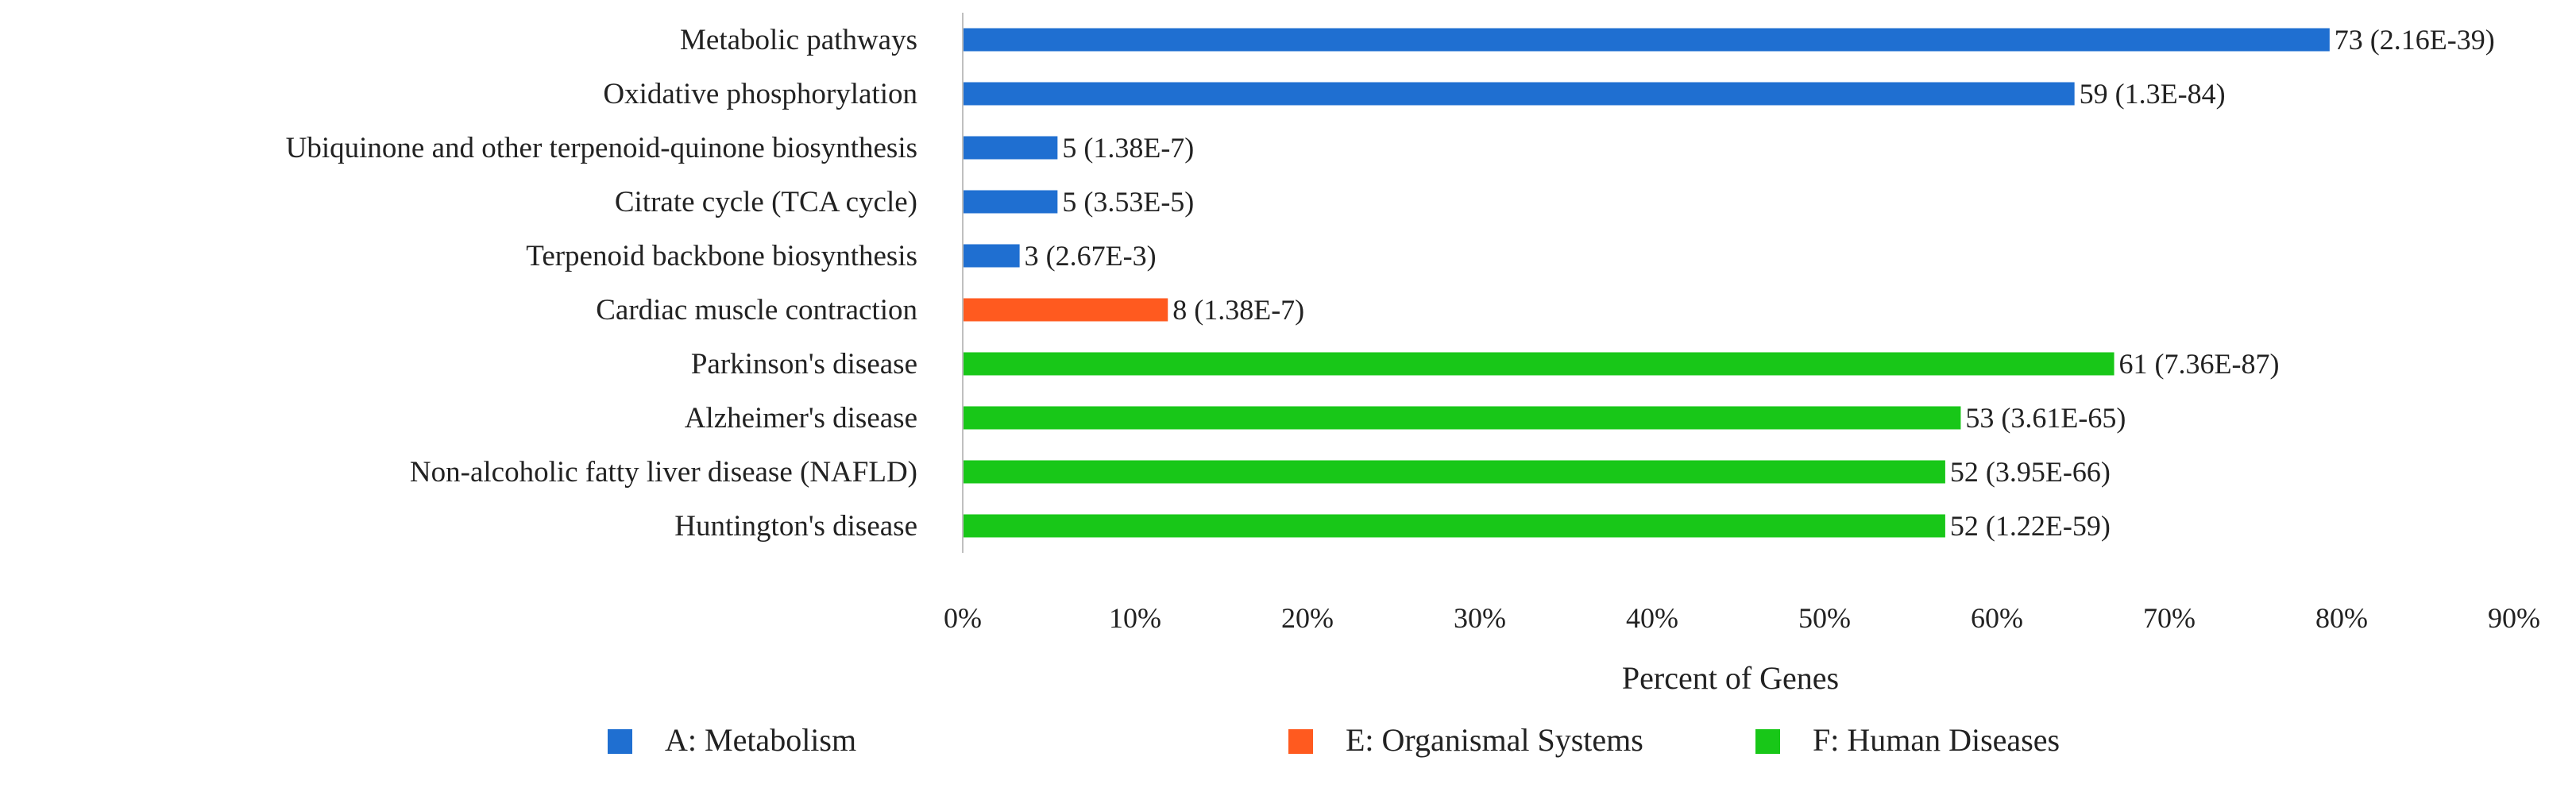 The height and width of the screenshot is (788, 2576). I want to click on legend-label-e-organismal-systems: E: Organismal Systems, so click(1494, 740).